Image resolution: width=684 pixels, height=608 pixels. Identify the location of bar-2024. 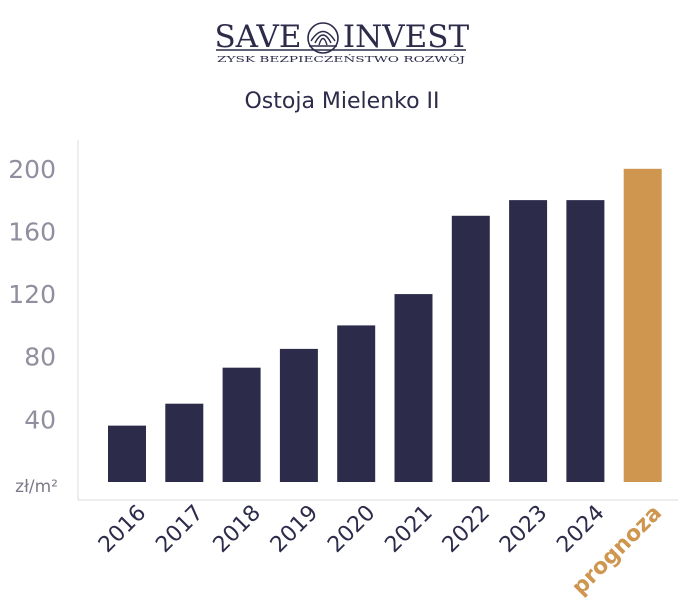
(585, 341).